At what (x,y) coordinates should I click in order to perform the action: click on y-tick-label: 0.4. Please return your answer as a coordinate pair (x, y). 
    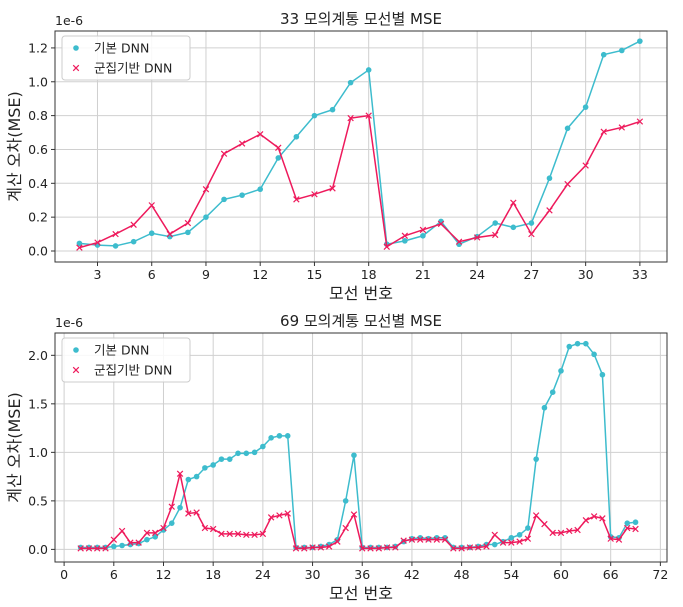
    Looking at the image, I should click on (38, 183).